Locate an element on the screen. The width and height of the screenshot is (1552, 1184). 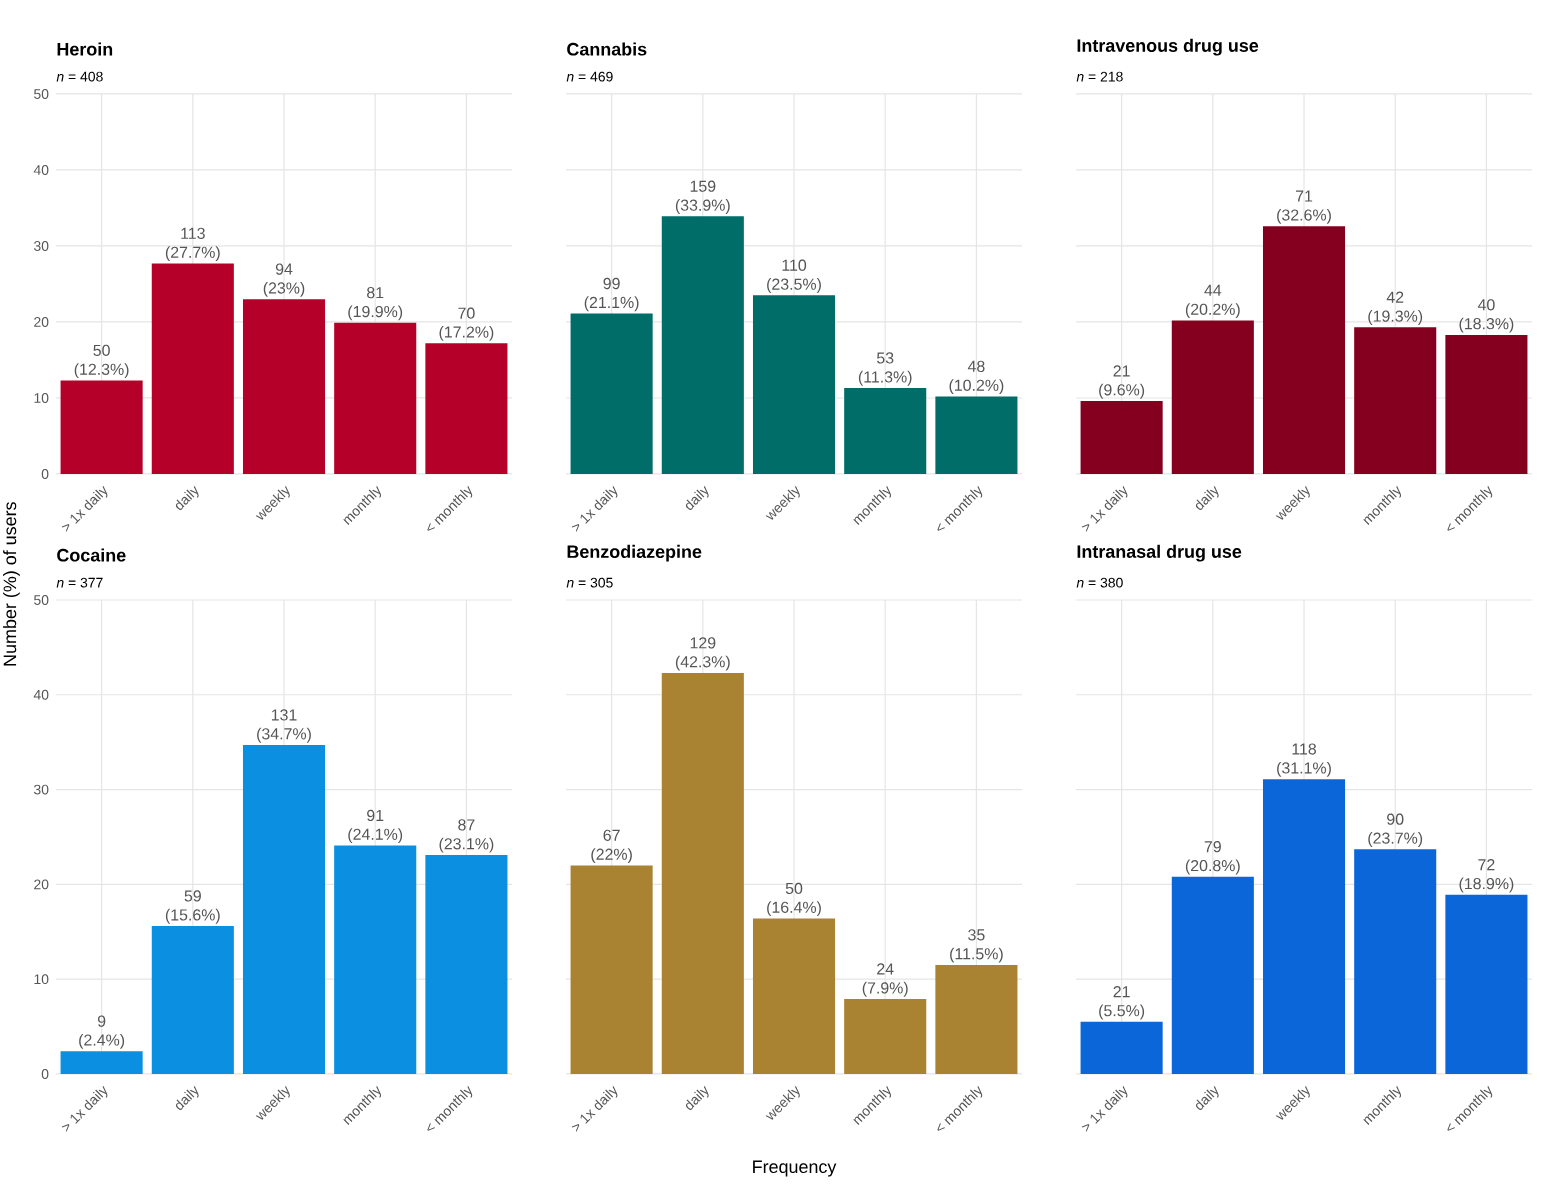
y-axis-title: Number (%) of users is located at coordinates (11, 584).